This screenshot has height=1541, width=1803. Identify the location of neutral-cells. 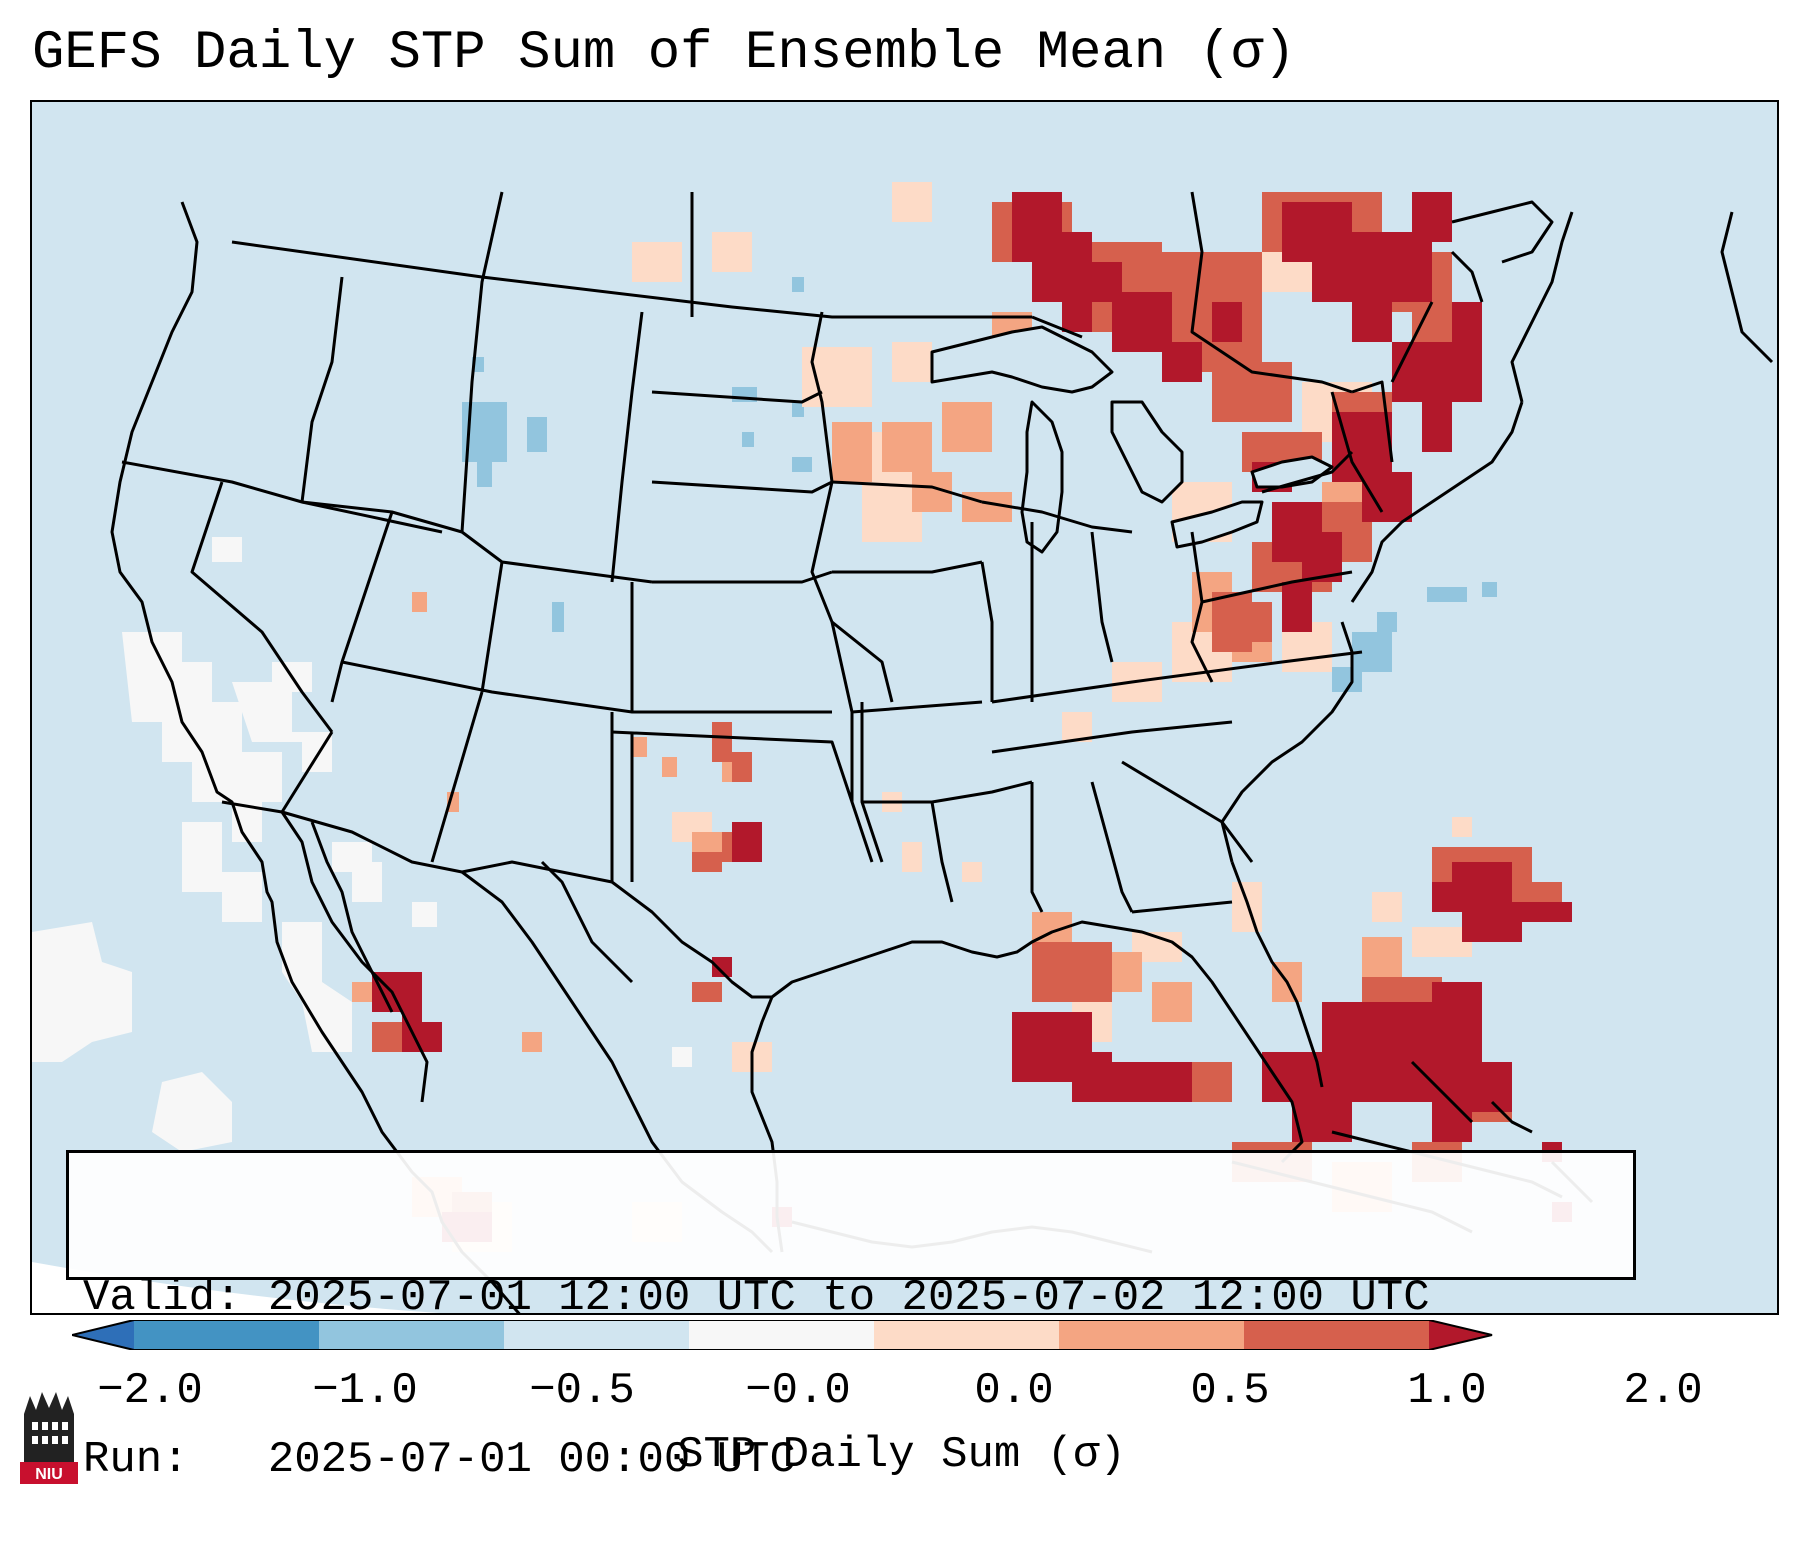
(362, 844).